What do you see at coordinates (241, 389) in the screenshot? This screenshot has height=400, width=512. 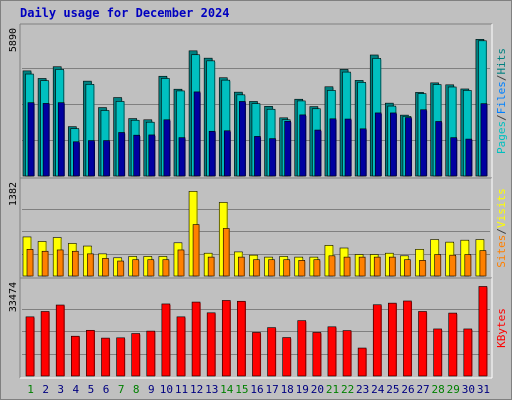 I see `x-tick-label-day-15: 15` at bounding box center [241, 389].